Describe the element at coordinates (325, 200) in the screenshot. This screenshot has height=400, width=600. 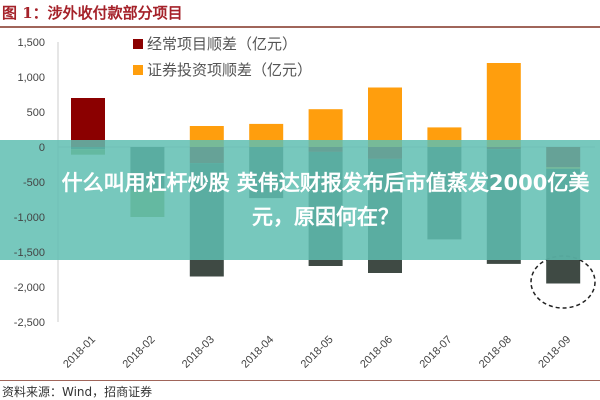
I see `banner-headline: 什么叫用杠杆炒股 英伟达财报发布后市值蒸发2000亿美元，原因何在？` at that location.